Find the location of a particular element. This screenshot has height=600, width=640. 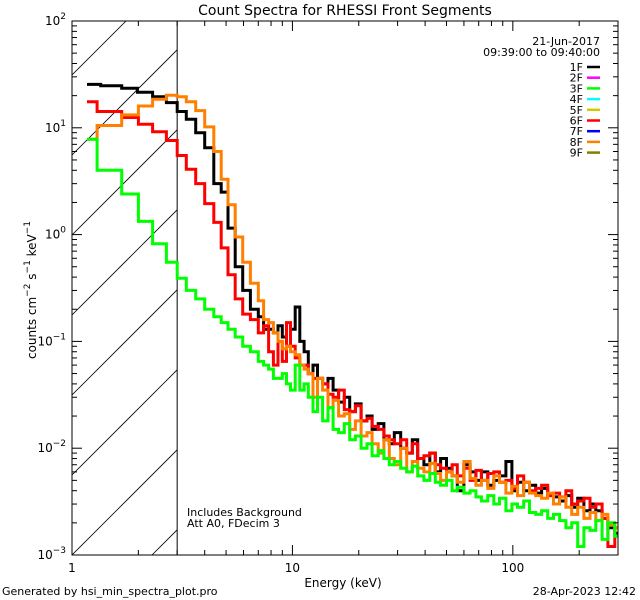

y-tick-exponent: −3 is located at coordinates (59, 551).